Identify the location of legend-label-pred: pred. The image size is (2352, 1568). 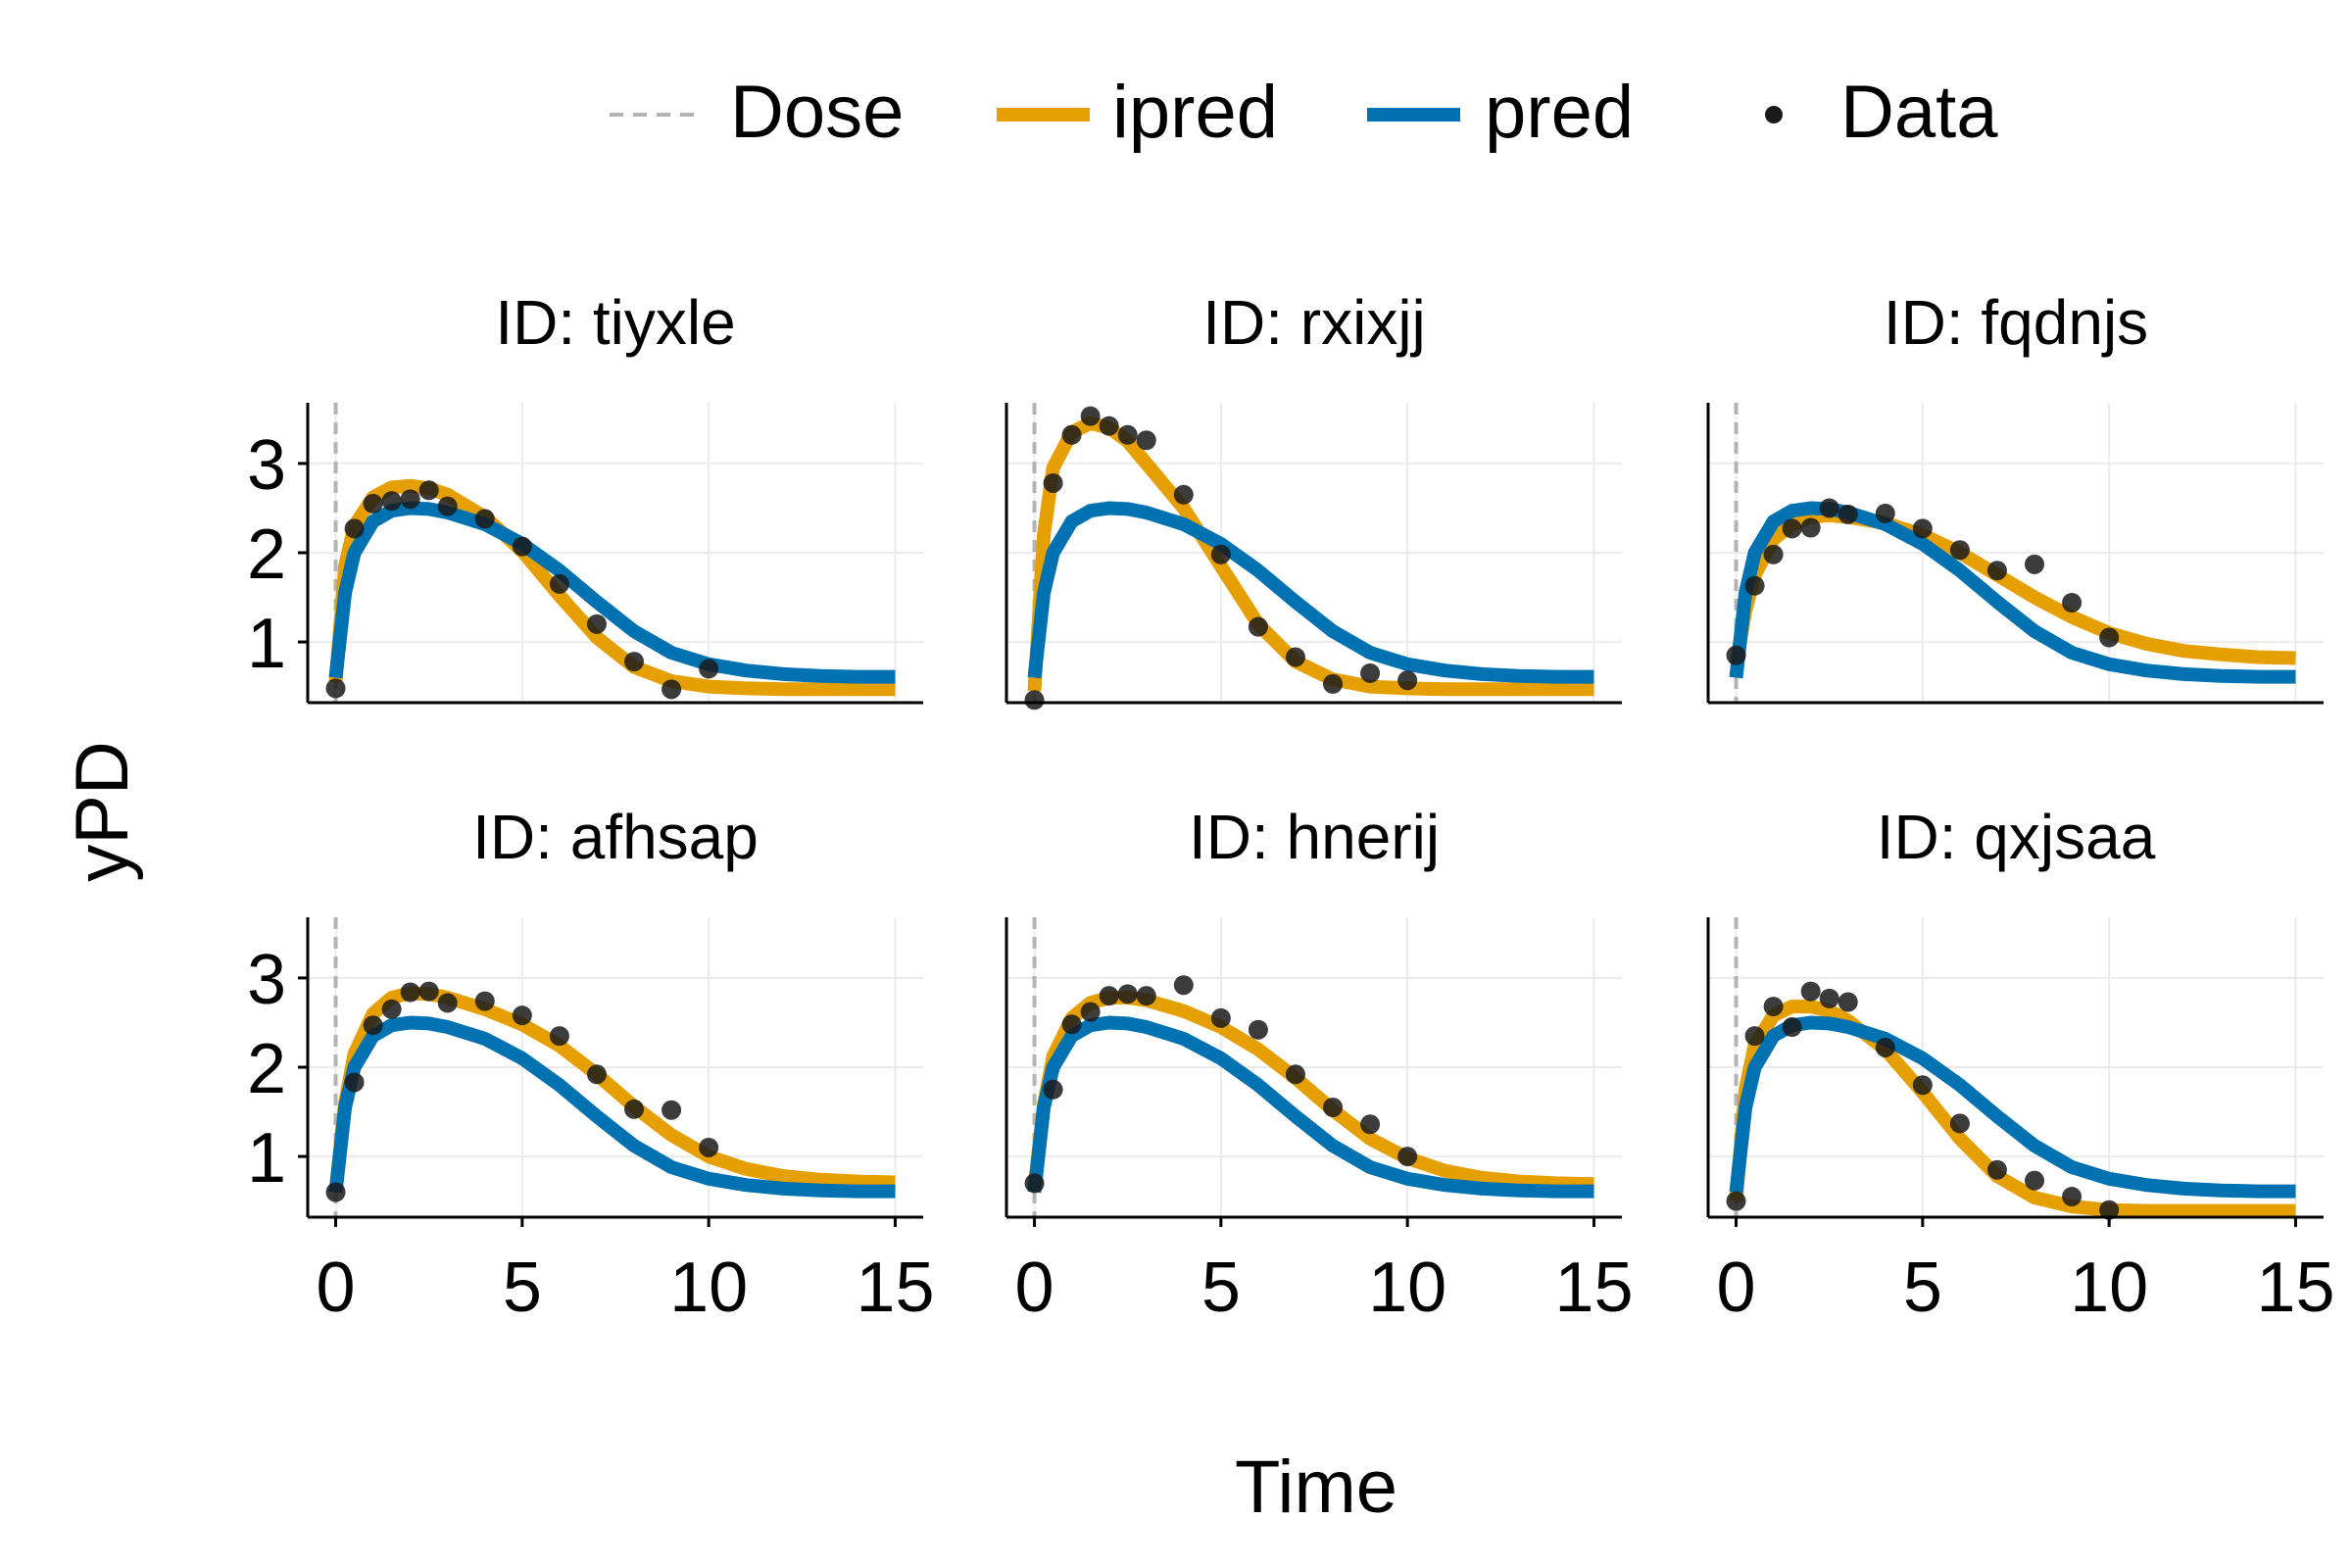
(1559, 112).